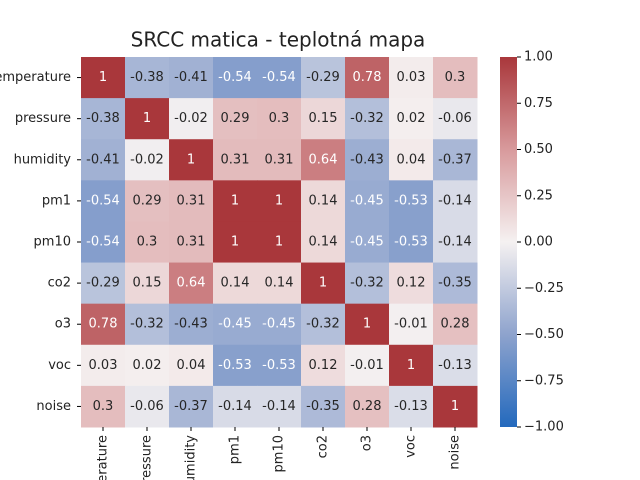 This screenshot has width=640, height=480. What do you see at coordinates (235, 449) in the screenshot?
I see `x-tick-label: pm1` at bounding box center [235, 449].